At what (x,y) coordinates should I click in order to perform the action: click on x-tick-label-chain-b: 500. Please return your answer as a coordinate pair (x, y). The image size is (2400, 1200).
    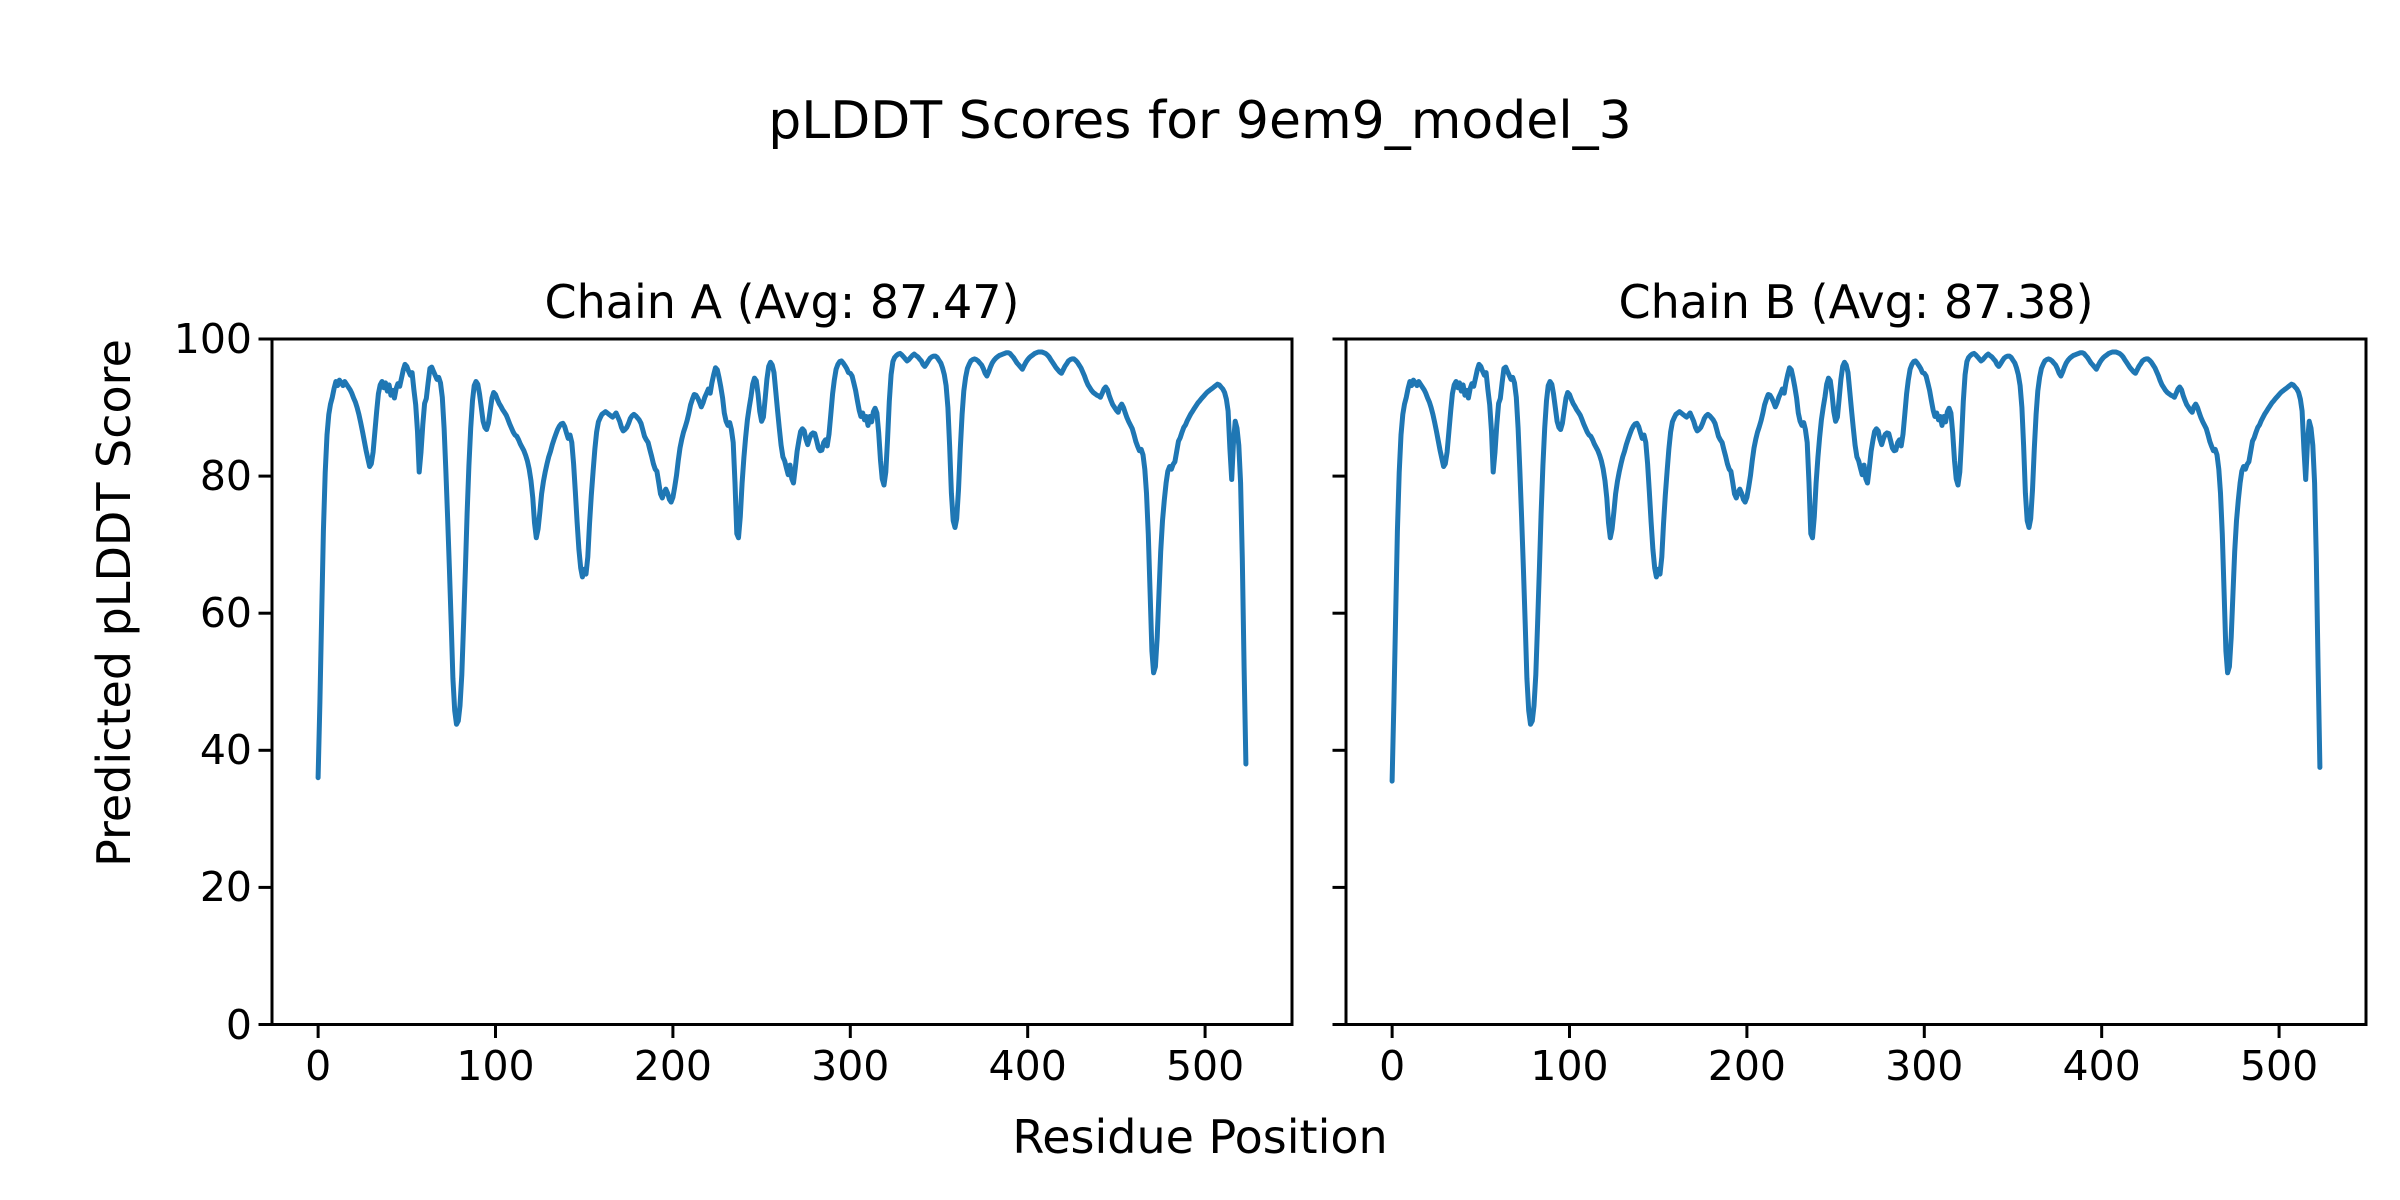
    Looking at the image, I should click on (2279, 1066).